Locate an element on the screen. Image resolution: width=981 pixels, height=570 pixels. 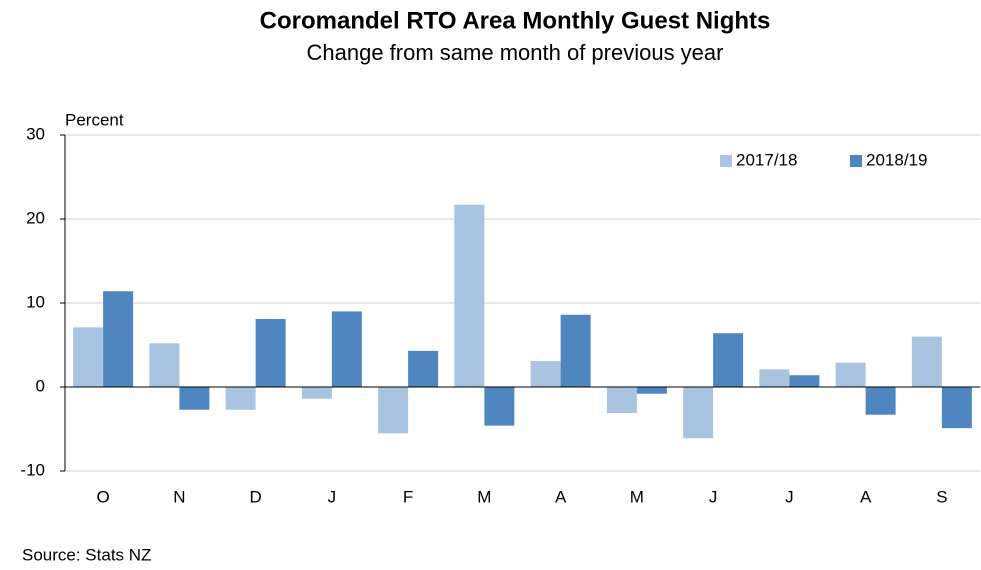
y-tick-label: 0 is located at coordinates (40, 385).